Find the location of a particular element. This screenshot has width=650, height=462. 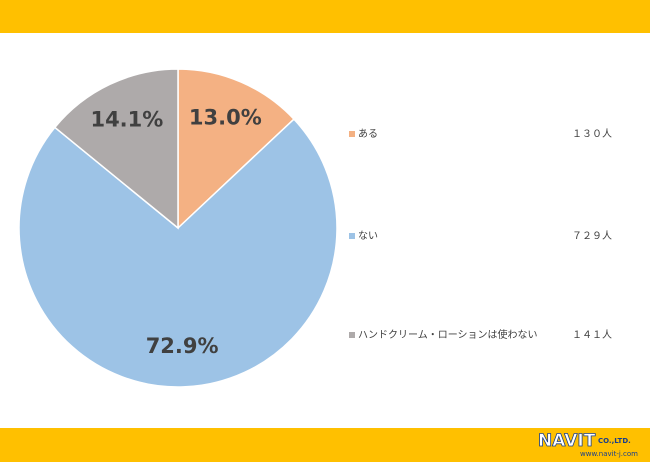

logo: NAVIT CO.,LTD. www.navit-j.com is located at coordinates (588, 444).